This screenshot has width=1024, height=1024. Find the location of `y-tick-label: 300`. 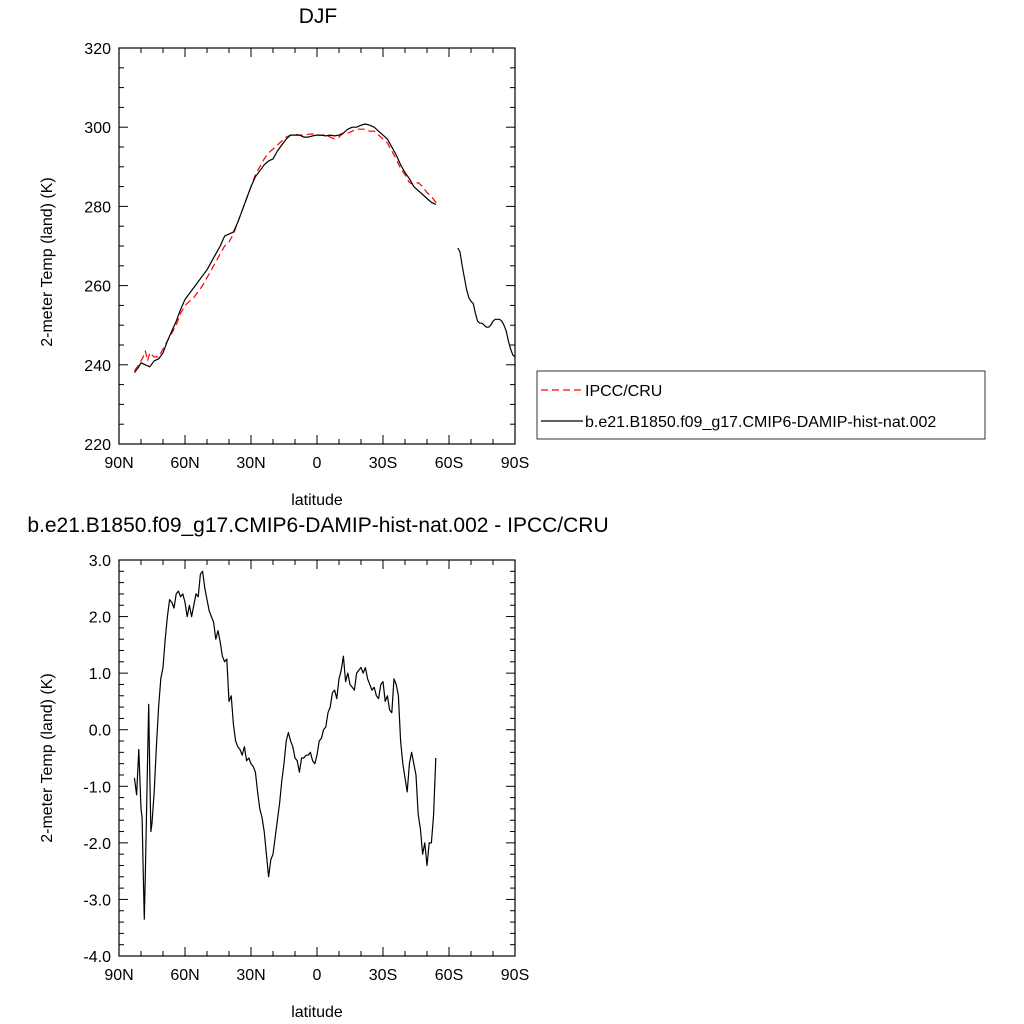

y-tick-label: 300 is located at coordinates (97, 128).